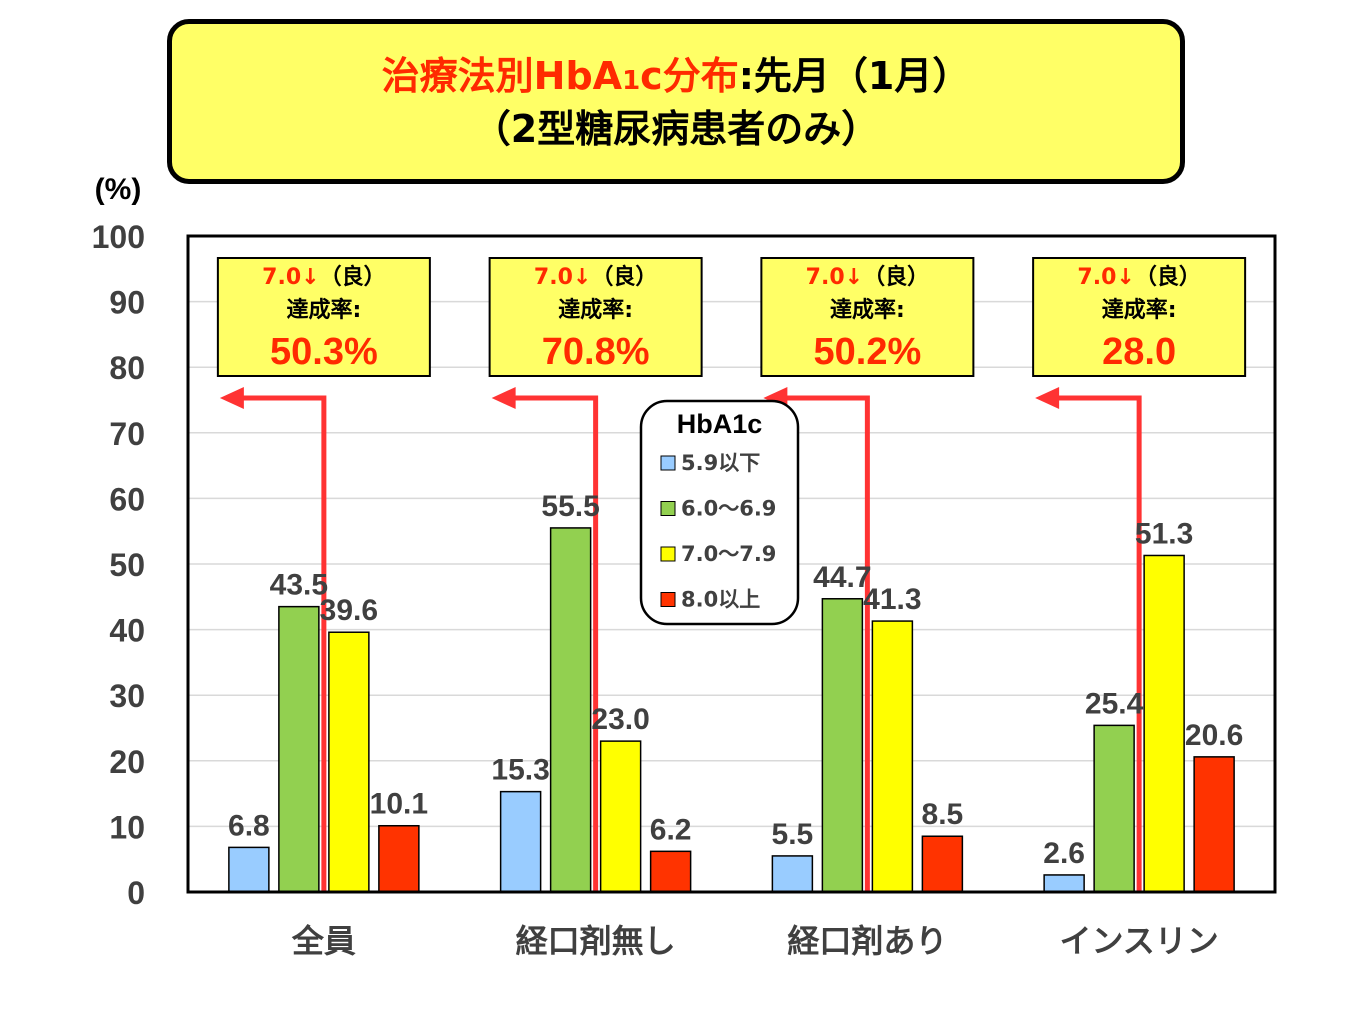 Image resolution: width=1365 pixels, height=1024 pixels. What do you see at coordinates (943, 814) in the screenshot?
I see `data-label: 8.5` at bounding box center [943, 814].